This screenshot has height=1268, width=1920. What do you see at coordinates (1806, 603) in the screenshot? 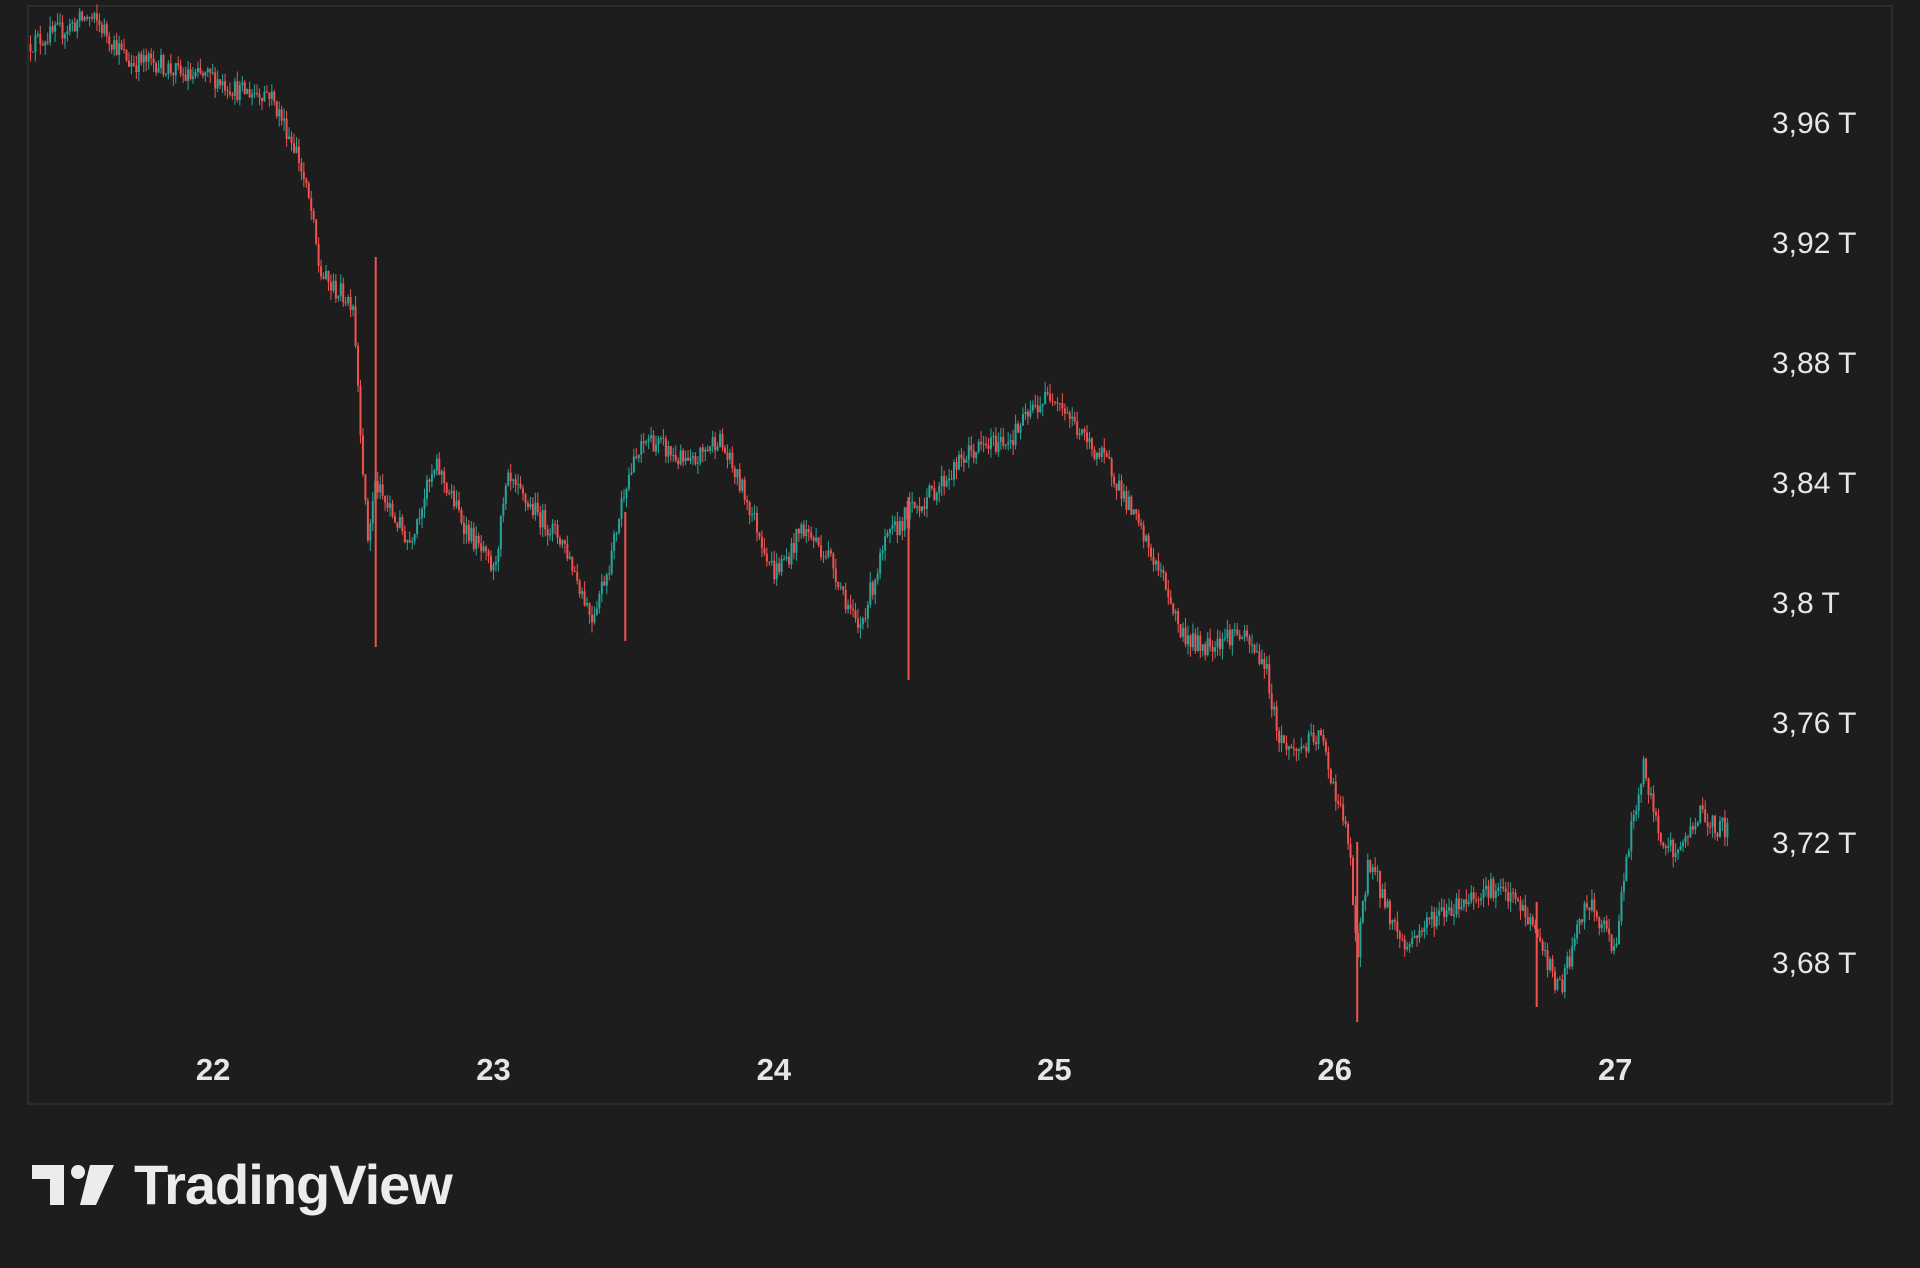
I see `y-tick-label: 3,8 T` at bounding box center [1806, 603].